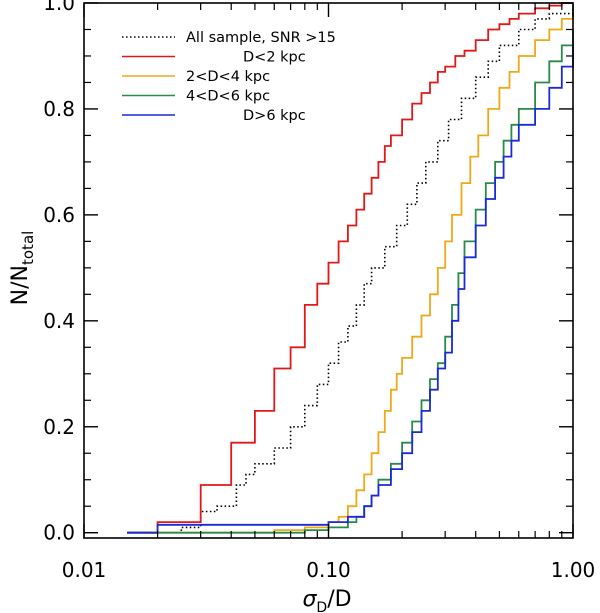 This screenshot has width=600, height=613. What do you see at coordinates (59, 427) in the screenshot?
I see `y-tick-label-1: 0.2` at bounding box center [59, 427].